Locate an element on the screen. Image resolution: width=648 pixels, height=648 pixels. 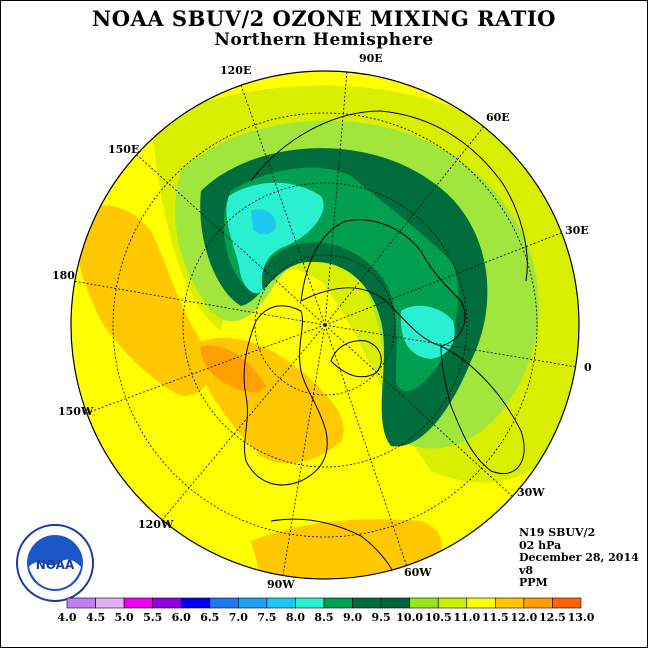
color-scale-bars is located at coordinates (324, 603).